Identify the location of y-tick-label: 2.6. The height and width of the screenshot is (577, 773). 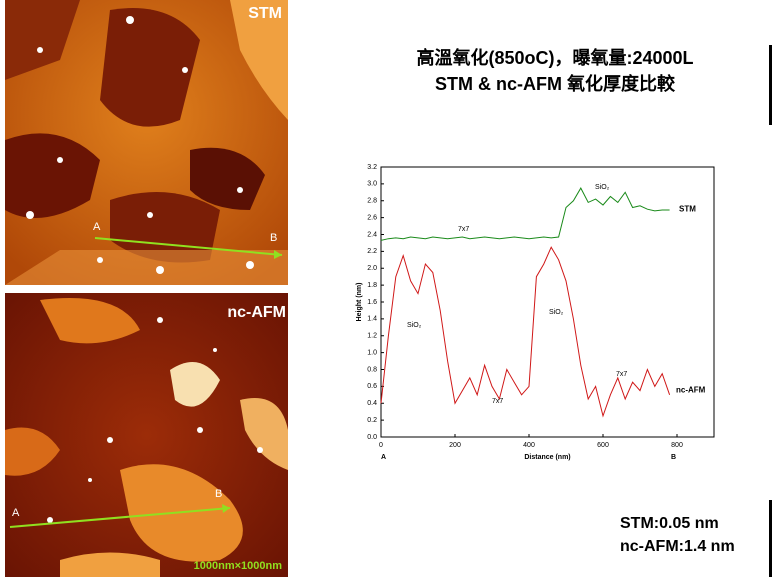
(372, 217).